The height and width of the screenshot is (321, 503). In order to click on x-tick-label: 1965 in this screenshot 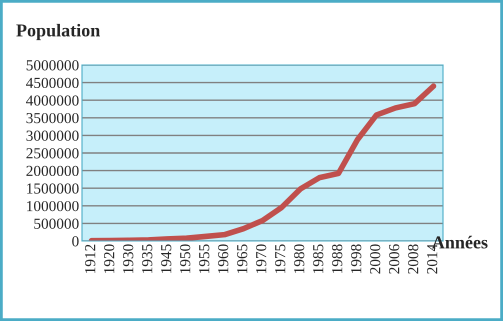, I will do `click(242, 258)`.